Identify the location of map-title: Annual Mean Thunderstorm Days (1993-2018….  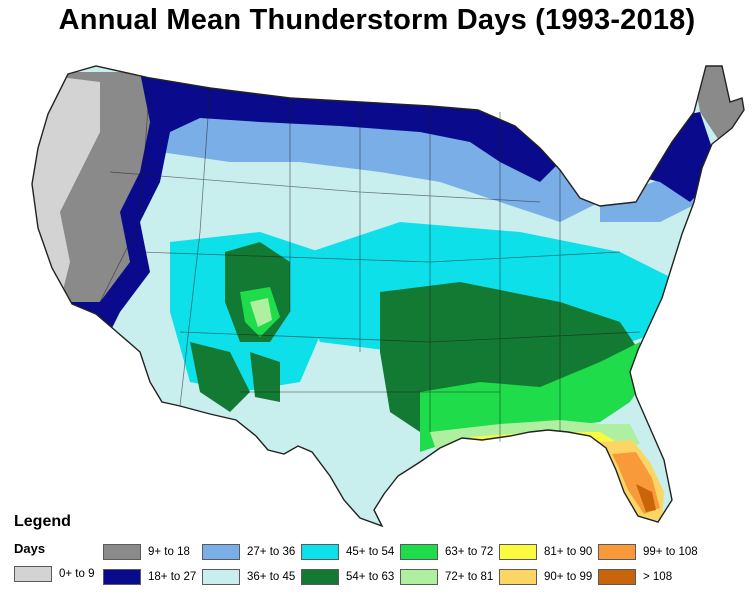
(377, 20).